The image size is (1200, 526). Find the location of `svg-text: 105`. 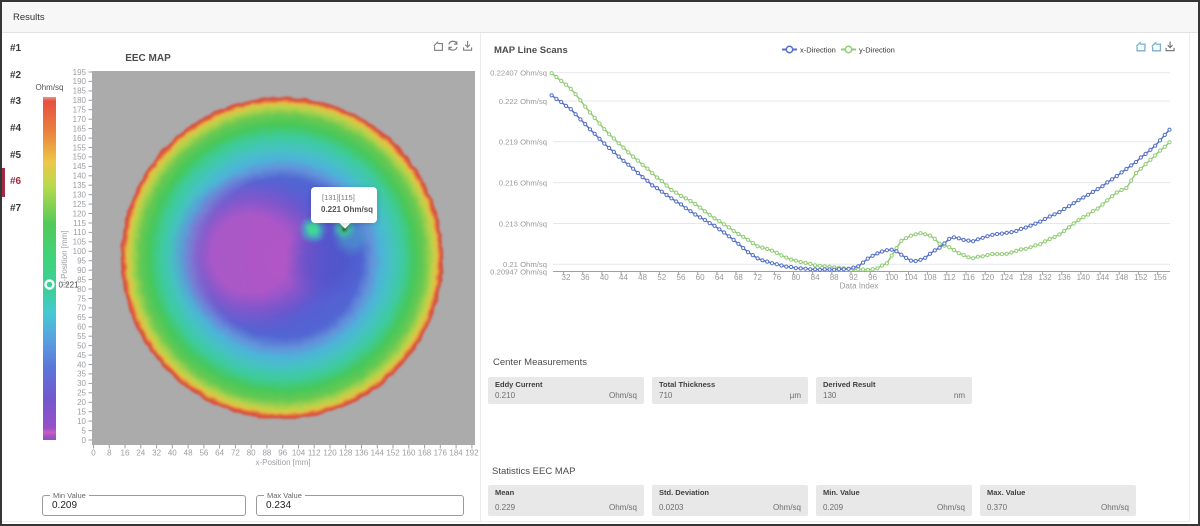

svg-text: 105 is located at coordinates (80, 242).